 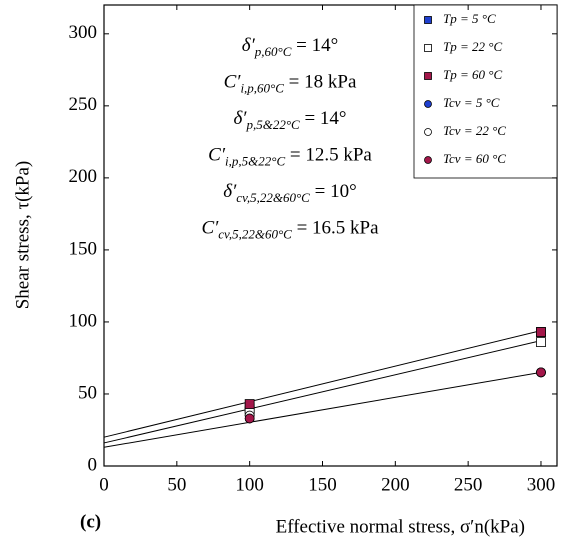 I want to click on legend-label: Tp = 22 °C, so click(x=472, y=46).